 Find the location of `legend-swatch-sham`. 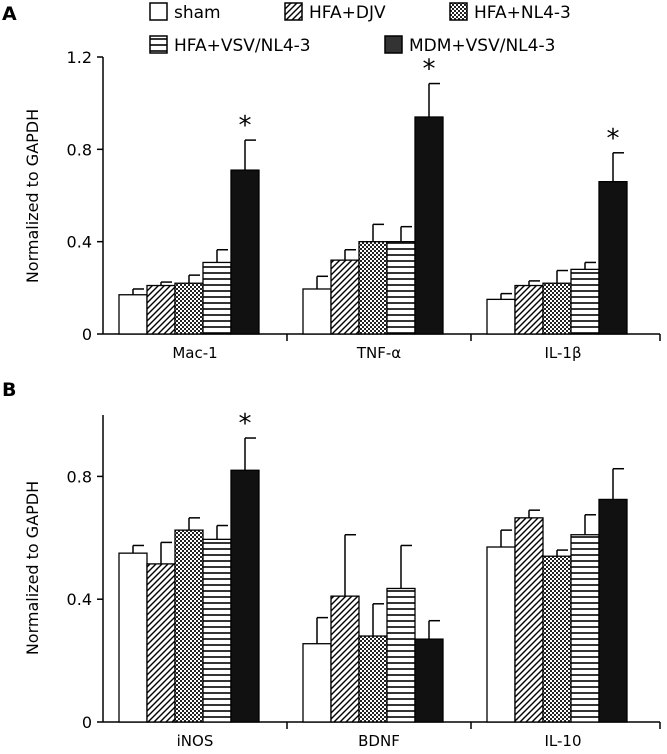

legend-swatch-sham is located at coordinates (158, 11).